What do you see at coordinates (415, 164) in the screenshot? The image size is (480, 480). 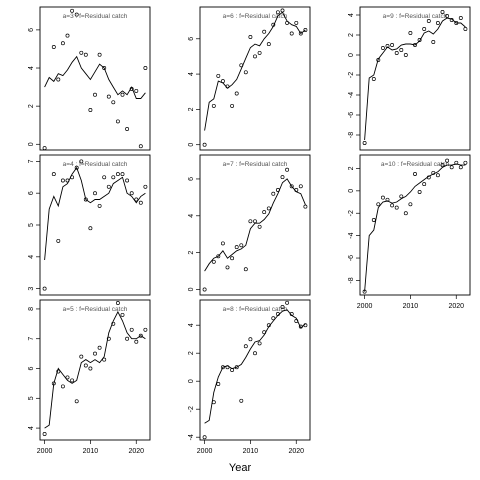 I see `panel-title: a=10 : f=Residual catch` at bounding box center [415, 164].